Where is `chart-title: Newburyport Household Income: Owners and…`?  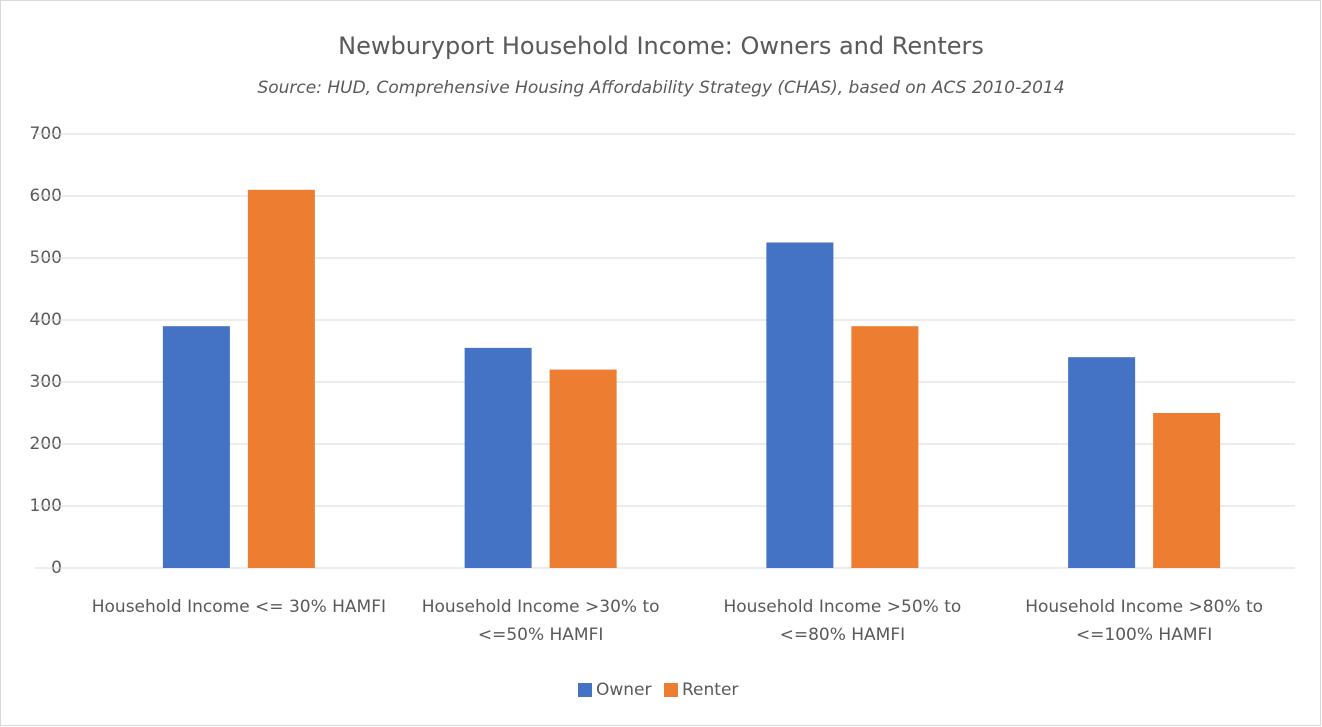 chart-title: Newburyport Household Income: Owners and… is located at coordinates (661, 46).